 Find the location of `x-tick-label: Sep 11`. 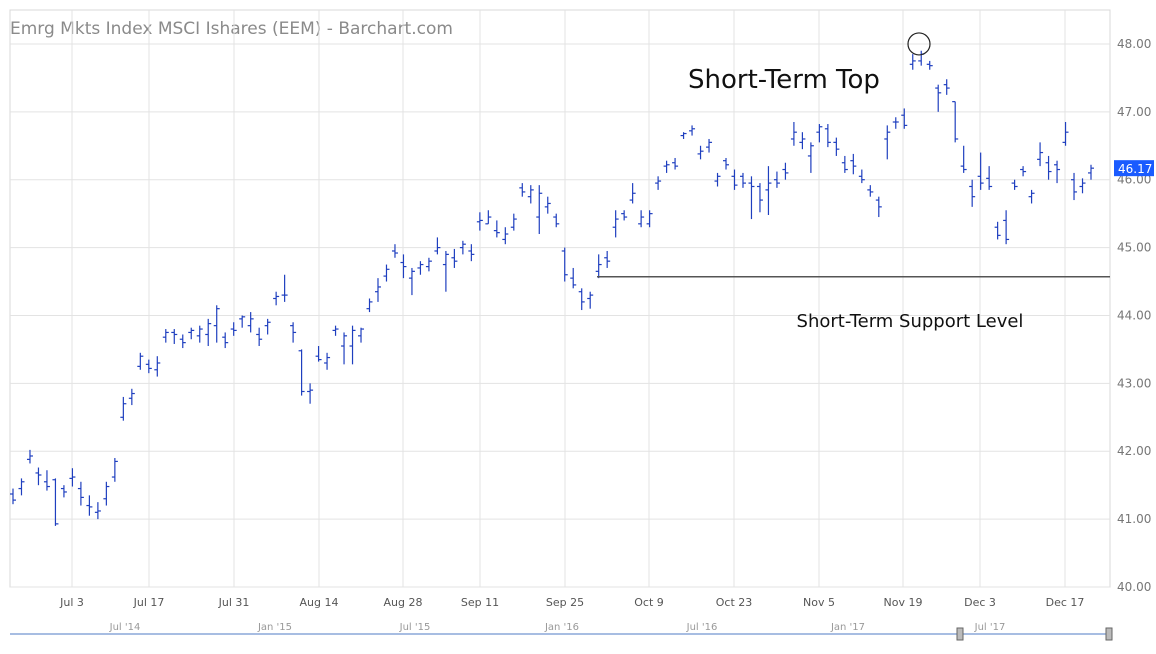

x-tick-label: Sep 11 is located at coordinates (480, 602).